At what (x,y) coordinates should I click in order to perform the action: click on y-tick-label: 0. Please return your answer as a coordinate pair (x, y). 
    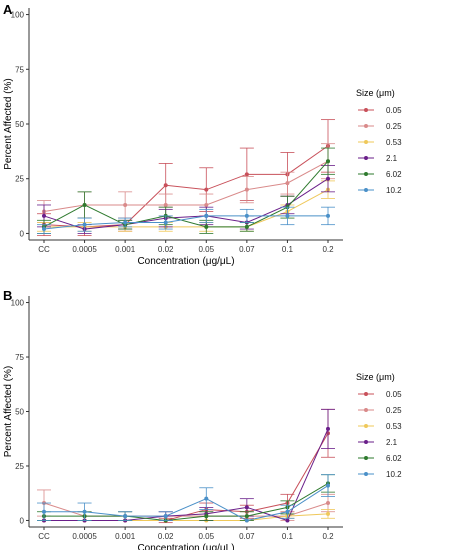
    Looking at the image, I should click on (22, 233).